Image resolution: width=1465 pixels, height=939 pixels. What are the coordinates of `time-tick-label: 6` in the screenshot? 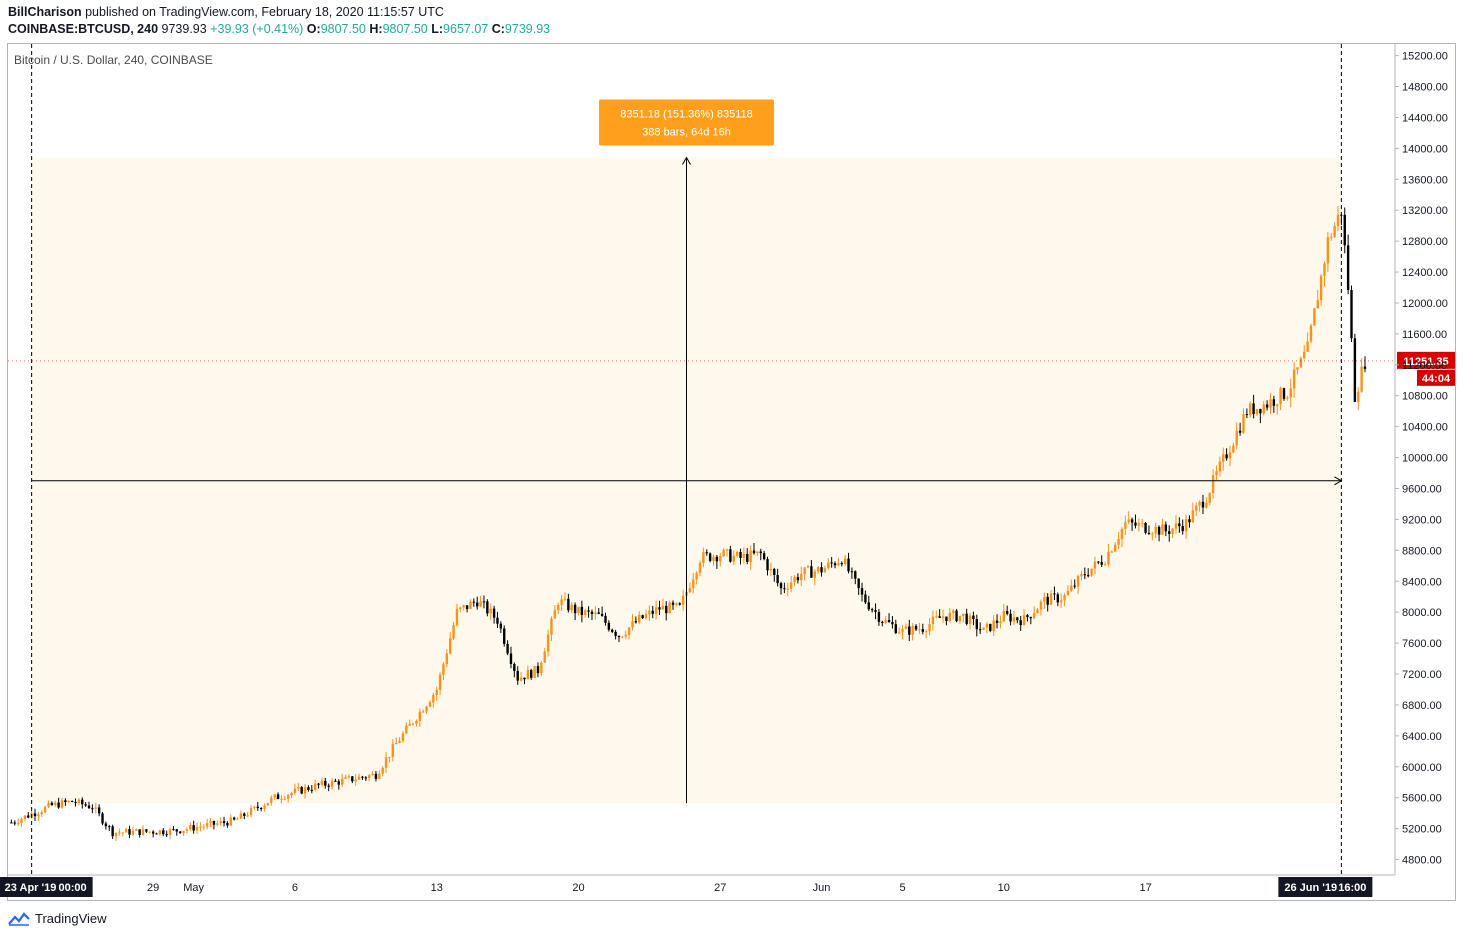 It's located at (295, 888).